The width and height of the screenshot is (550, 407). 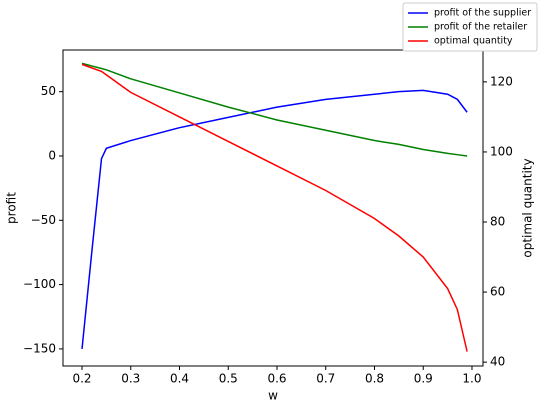 I want to click on x-tick-label: 0.3, so click(x=130, y=379).